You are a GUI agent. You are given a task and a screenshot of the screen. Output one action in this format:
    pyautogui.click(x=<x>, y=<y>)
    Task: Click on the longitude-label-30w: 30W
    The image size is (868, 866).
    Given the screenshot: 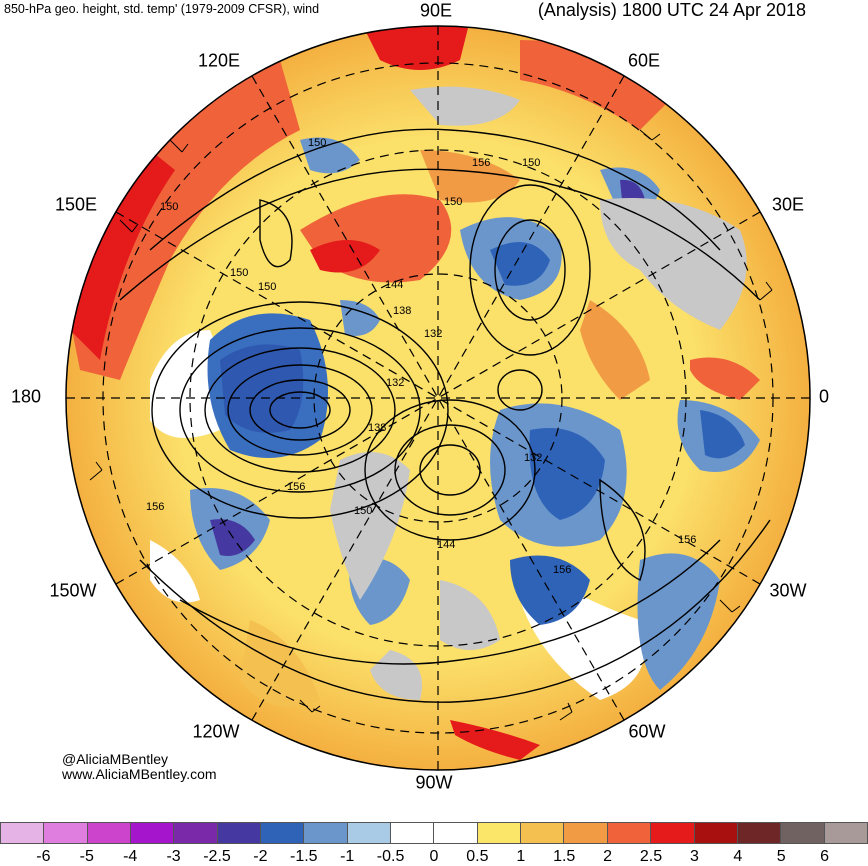 What is the action you would take?
    pyautogui.click(x=788, y=590)
    